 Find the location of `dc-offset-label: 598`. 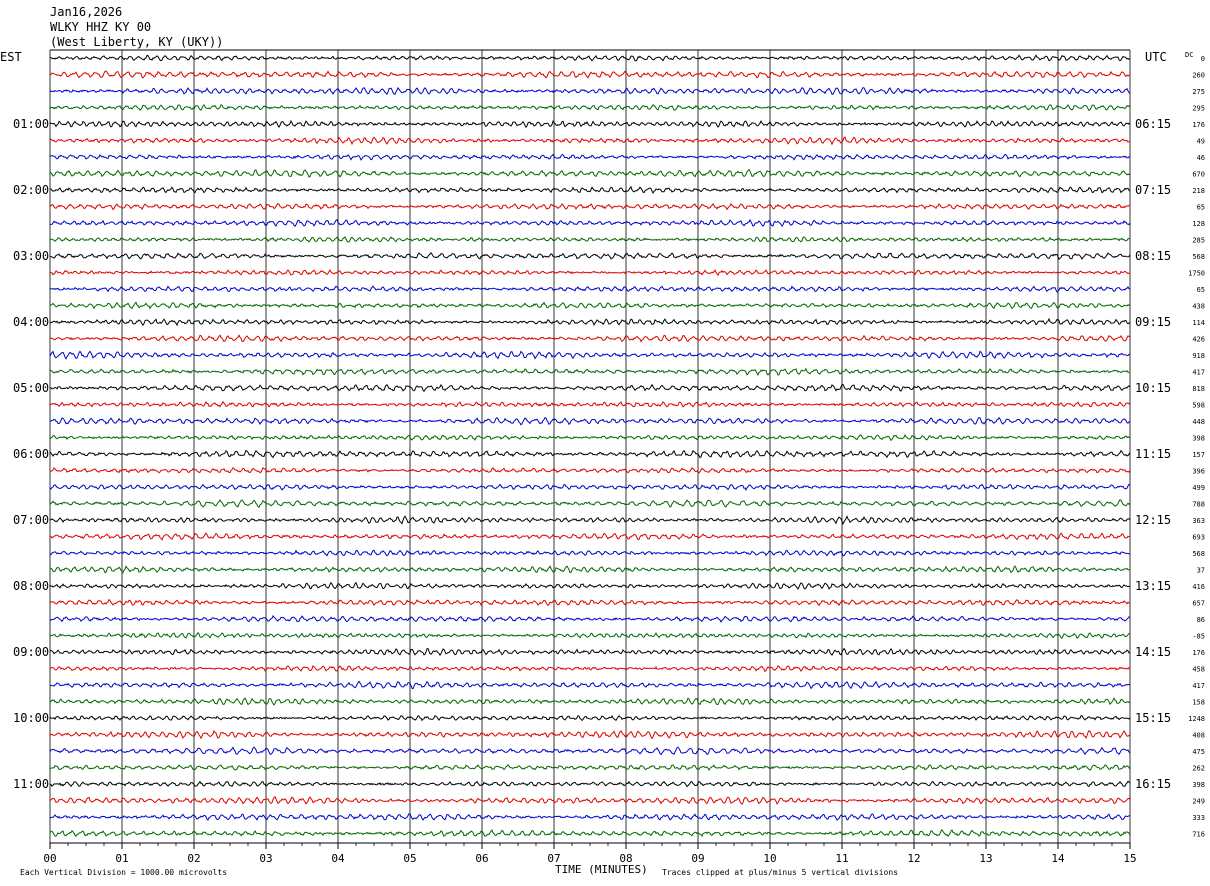

dc-offset-label: 598 is located at coordinates (1198, 406).